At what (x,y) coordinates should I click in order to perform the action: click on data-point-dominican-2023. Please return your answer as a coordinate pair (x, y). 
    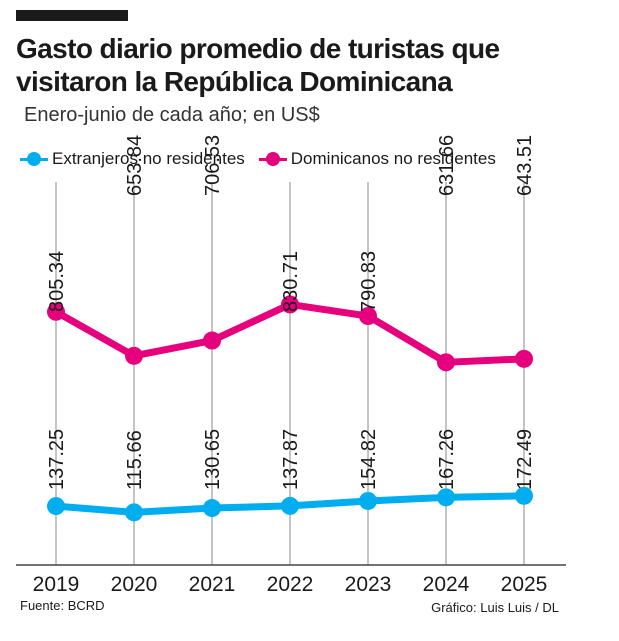
    Looking at the image, I should click on (368, 316).